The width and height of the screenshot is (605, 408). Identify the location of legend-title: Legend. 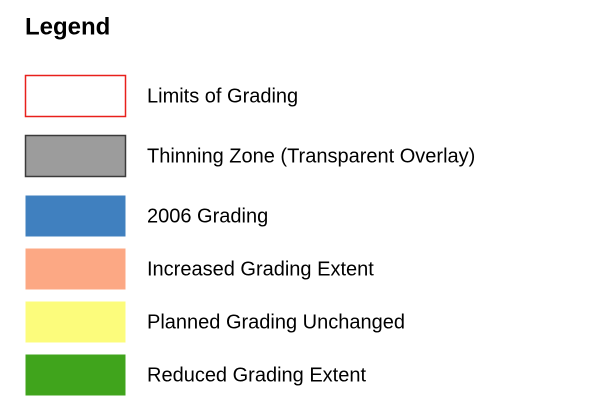
(67, 26).